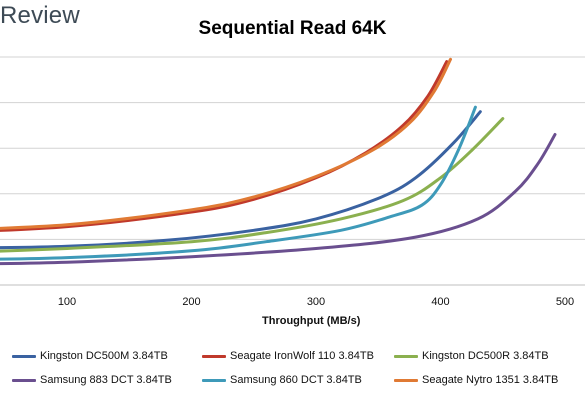 This screenshot has height=401, width=585. I want to click on brand-logo-text: Review, so click(40, 15).